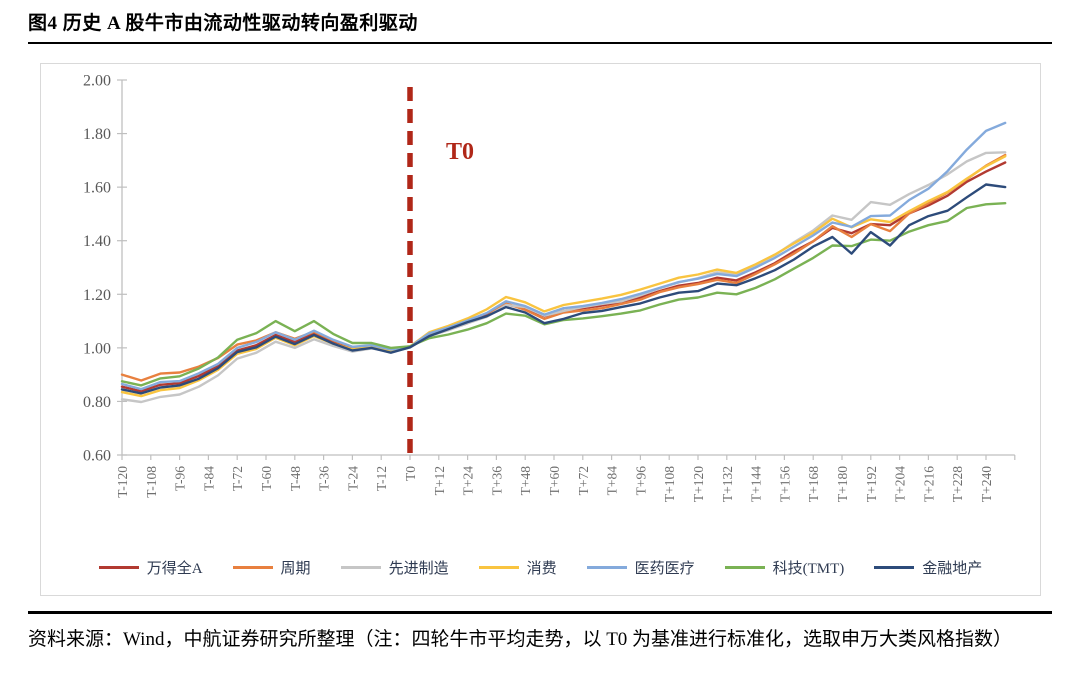 The width and height of the screenshot is (1080, 685). I want to click on x-tick-label: T+132, so click(727, 484).